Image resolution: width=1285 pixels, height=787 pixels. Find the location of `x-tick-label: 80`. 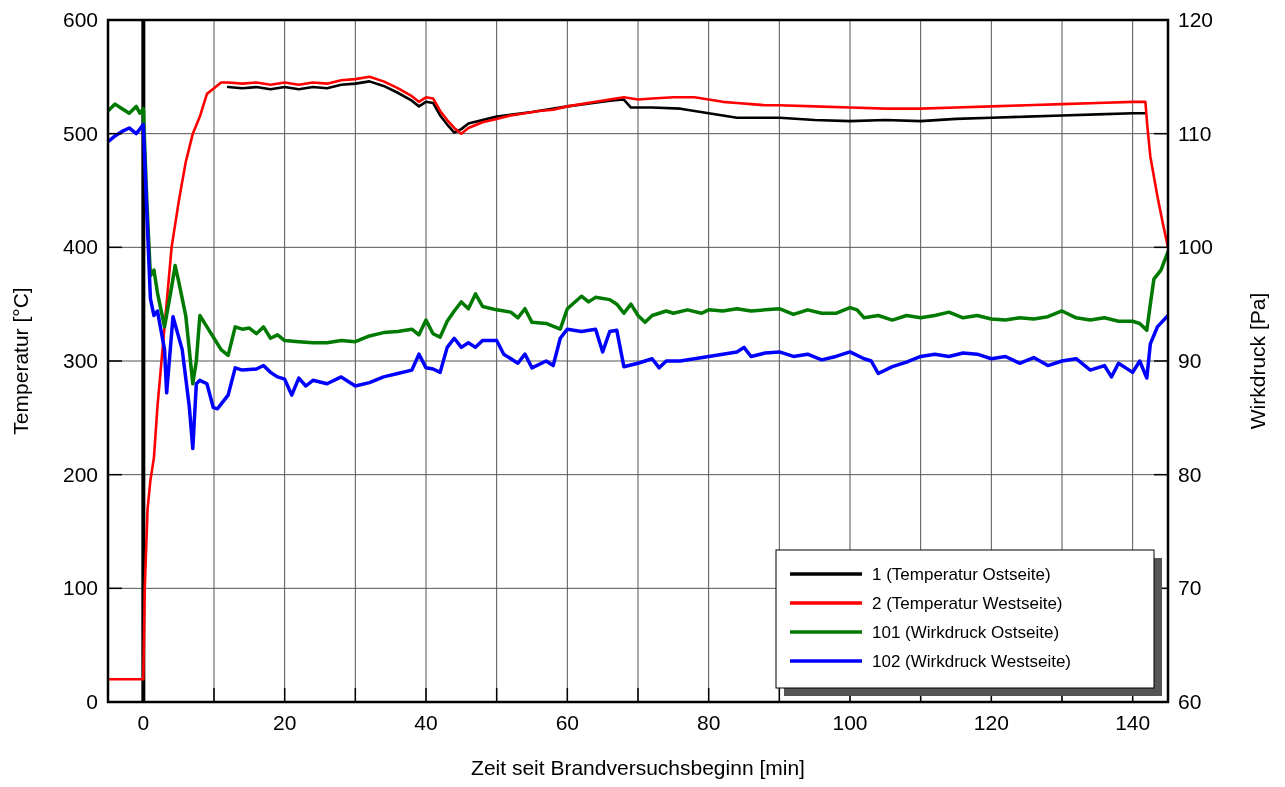

x-tick-label: 80 is located at coordinates (708, 722).